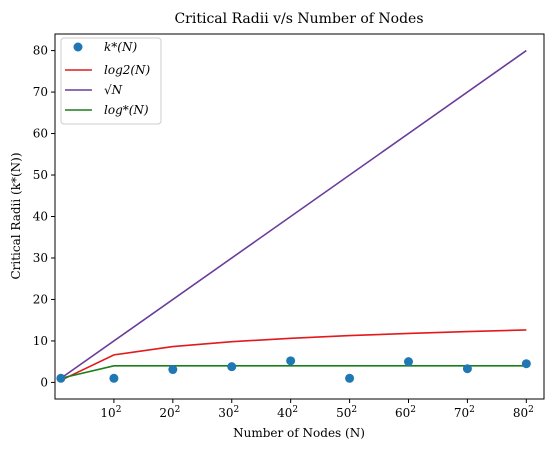 This screenshot has height=451, width=558. Describe the element at coordinates (110, 412) in the screenshot. I see `x-tick-label: 102` at that location.